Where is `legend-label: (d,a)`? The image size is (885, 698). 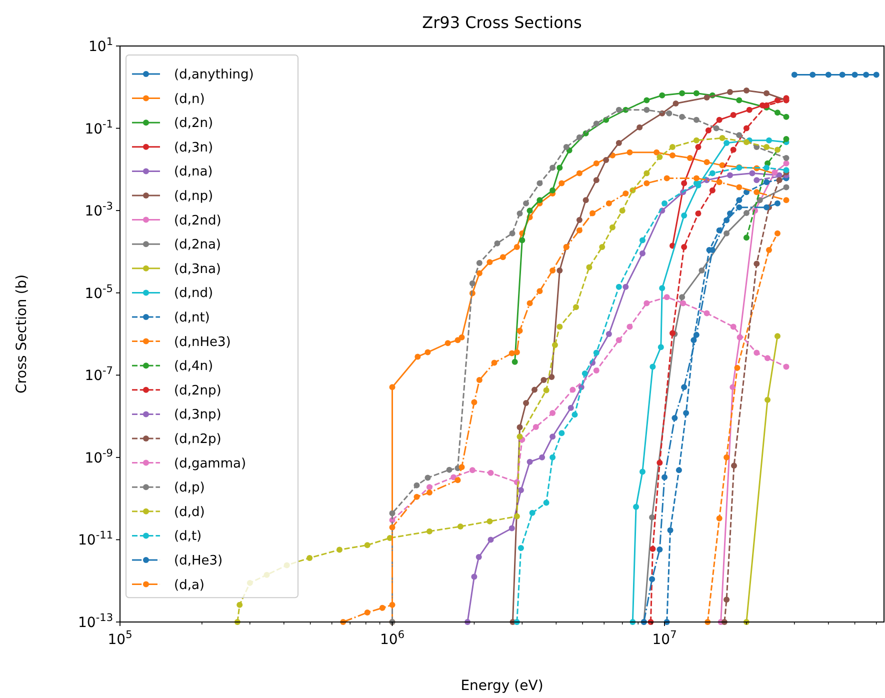 legend-label: (d,a) is located at coordinates (189, 585).